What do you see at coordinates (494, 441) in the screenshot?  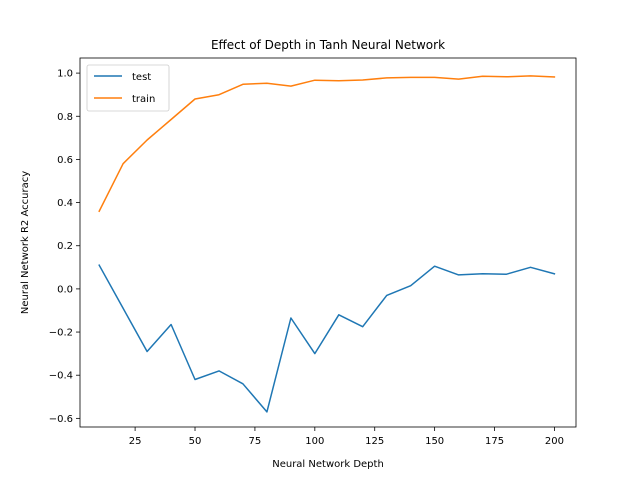 I see `x-tick-label: 175` at bounding box center [494, 441].